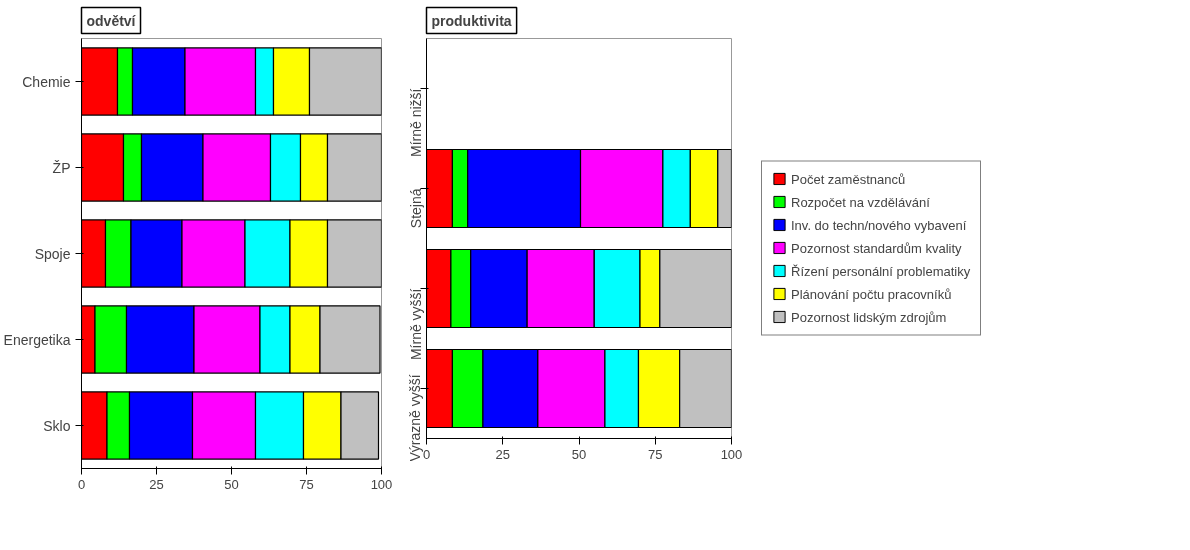 Image resolution: width=1190 pixels, height=550 pixels. I want to click on legend-label: Inv. do techn/nového vybavení, so click(879, 224).